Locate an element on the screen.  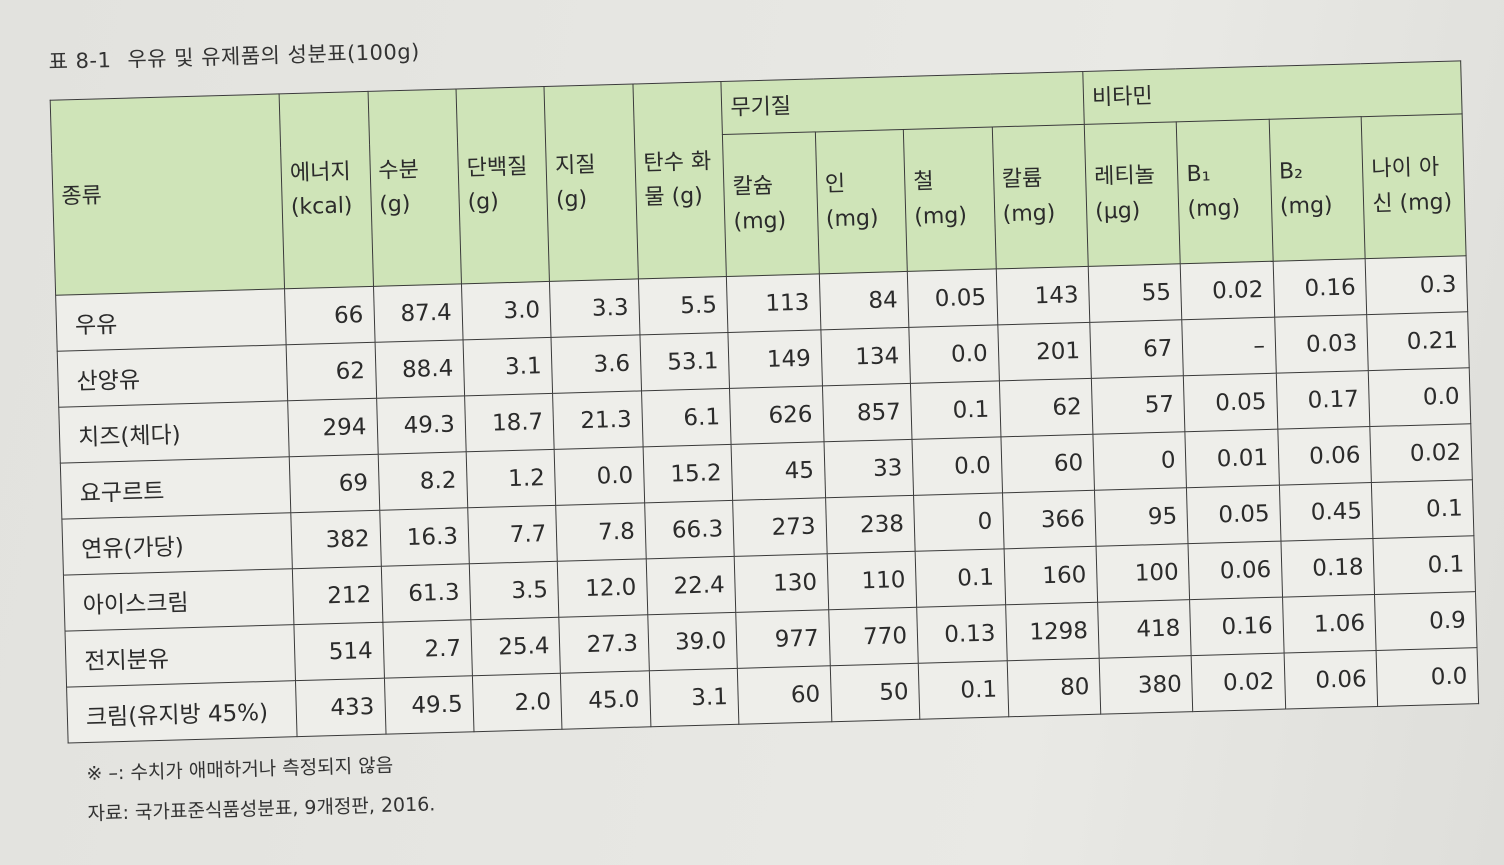
header-fat: 지질 (g) is located at coordinates (591, 183).